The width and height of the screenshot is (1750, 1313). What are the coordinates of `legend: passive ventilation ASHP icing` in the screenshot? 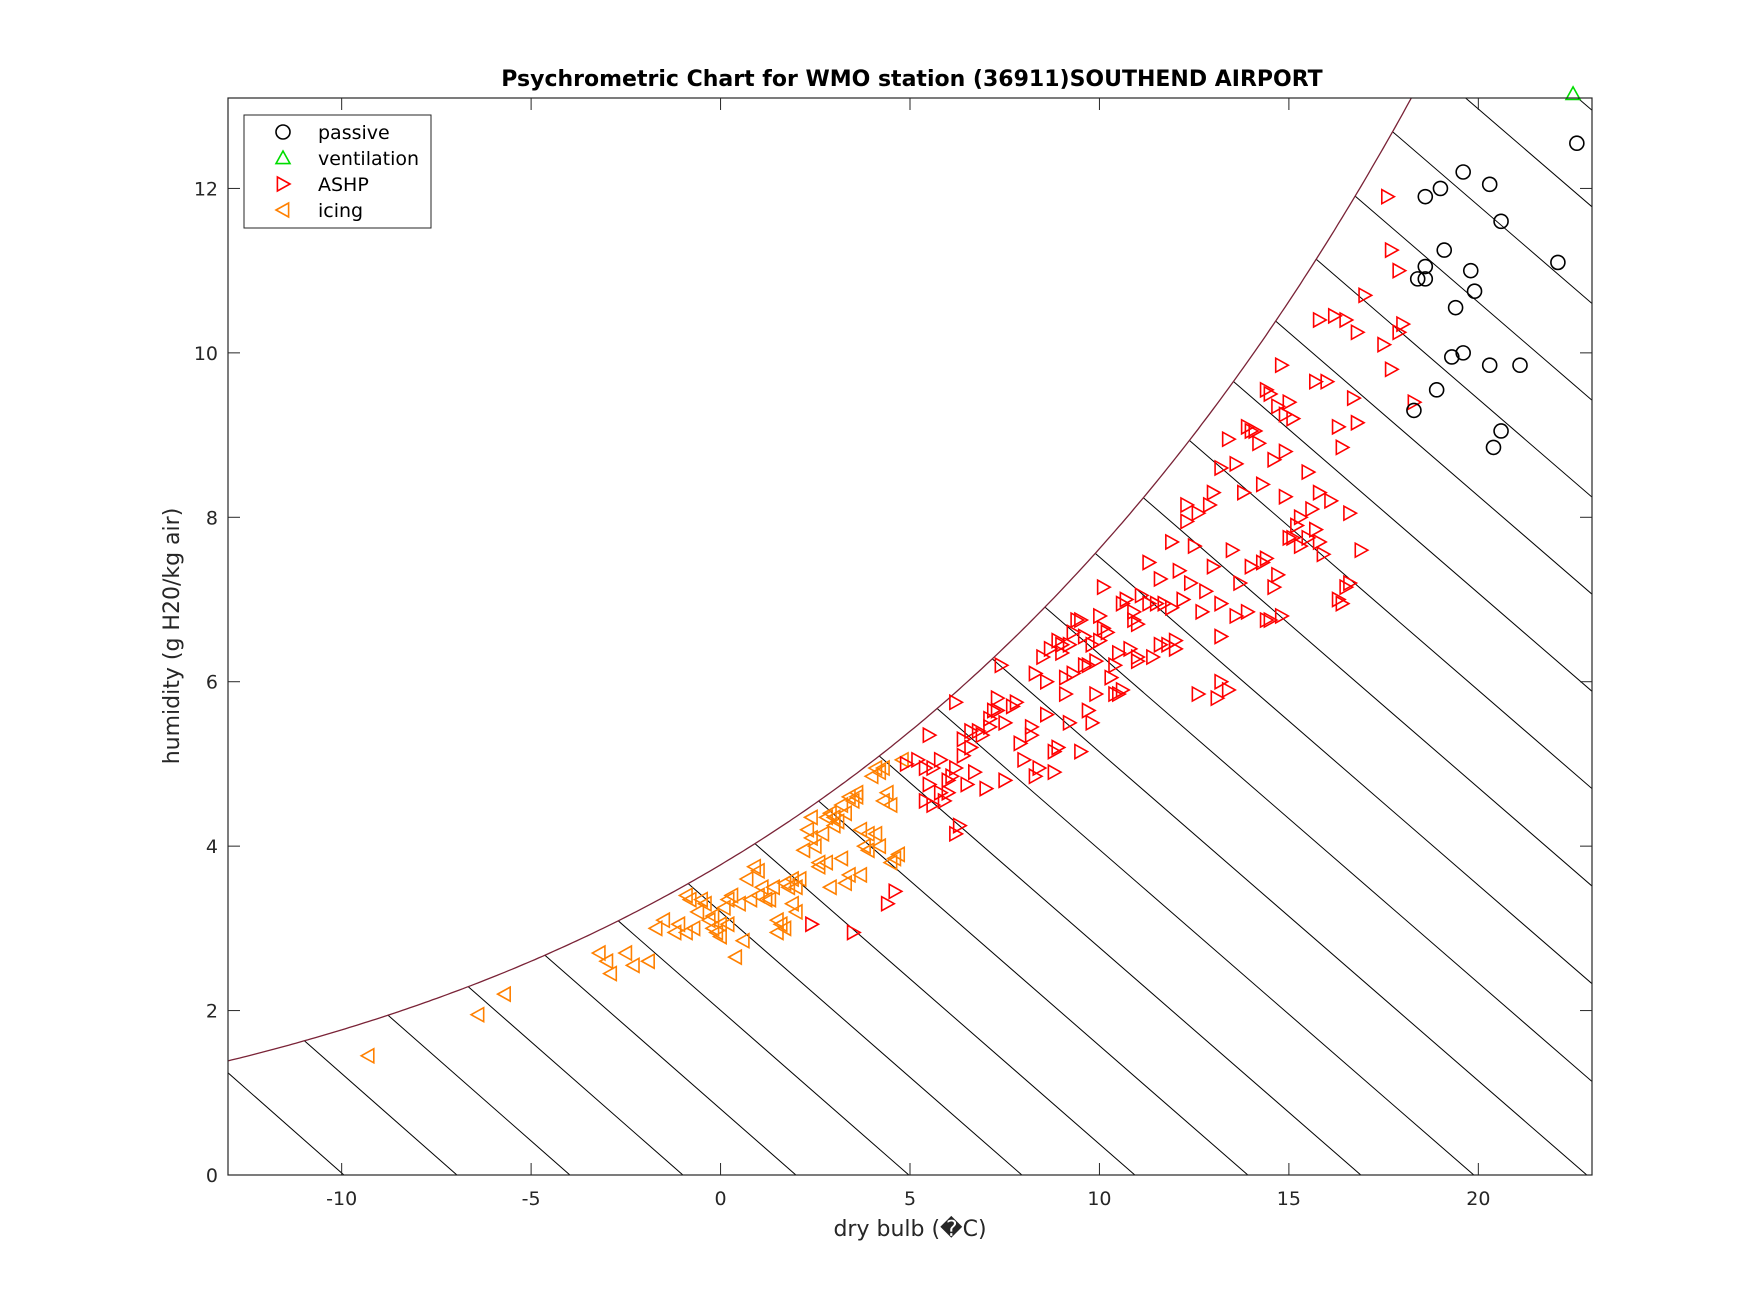 It's located at (337, 171).